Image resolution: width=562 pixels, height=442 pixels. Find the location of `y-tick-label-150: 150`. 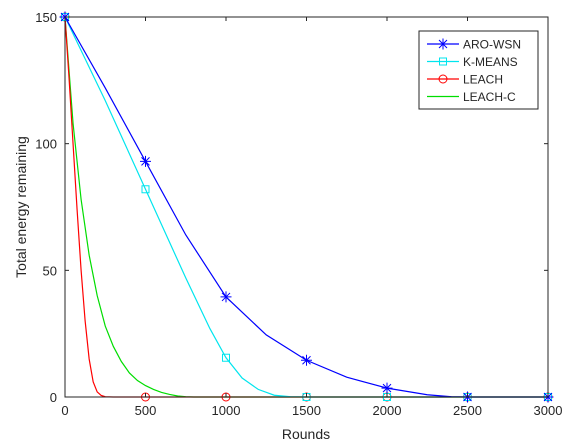

y-tick-label-150: 150 is located at coordinates (46, 17).